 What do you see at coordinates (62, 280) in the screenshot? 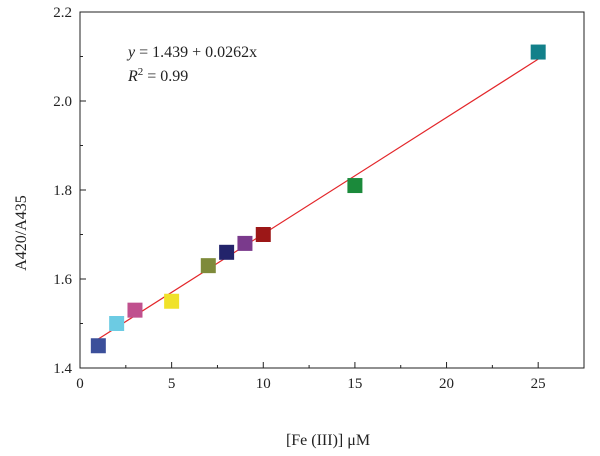
I see `y-tick-label: 1.6` at bounding box center [62, 280].